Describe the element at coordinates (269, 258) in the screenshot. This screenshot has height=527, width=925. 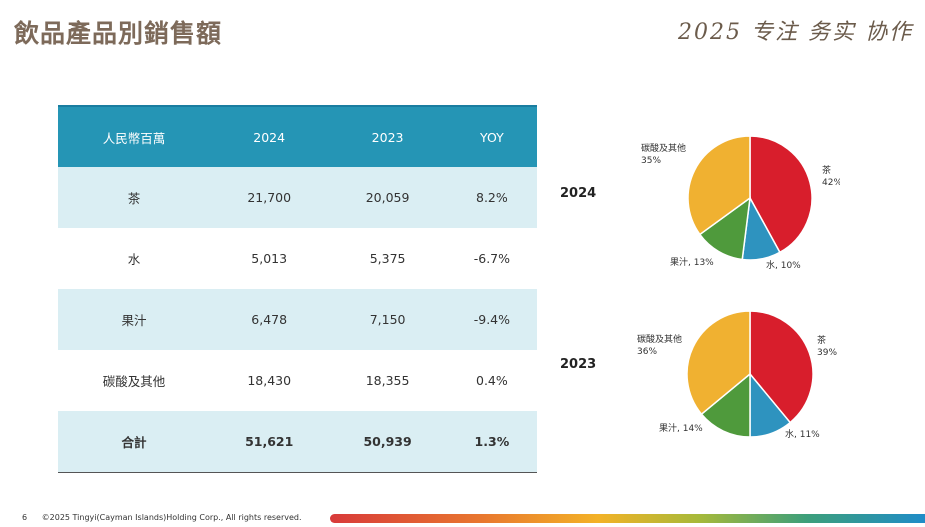
I see `cell-2024: 5,013` at that location.